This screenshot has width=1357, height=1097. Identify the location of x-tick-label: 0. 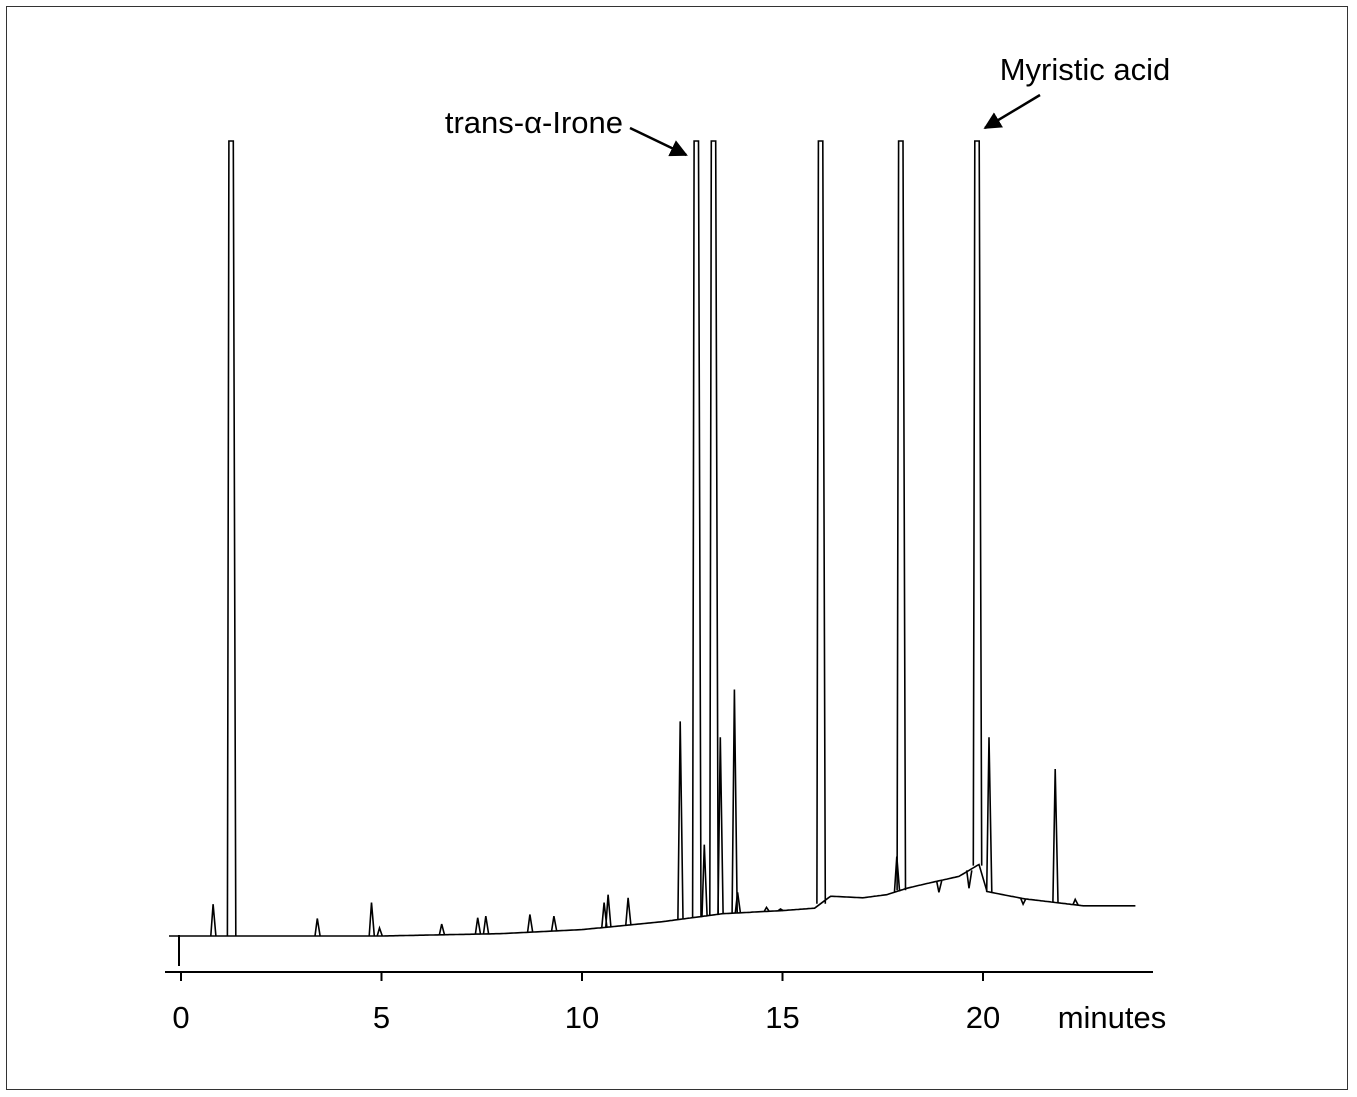
(180, 1017).